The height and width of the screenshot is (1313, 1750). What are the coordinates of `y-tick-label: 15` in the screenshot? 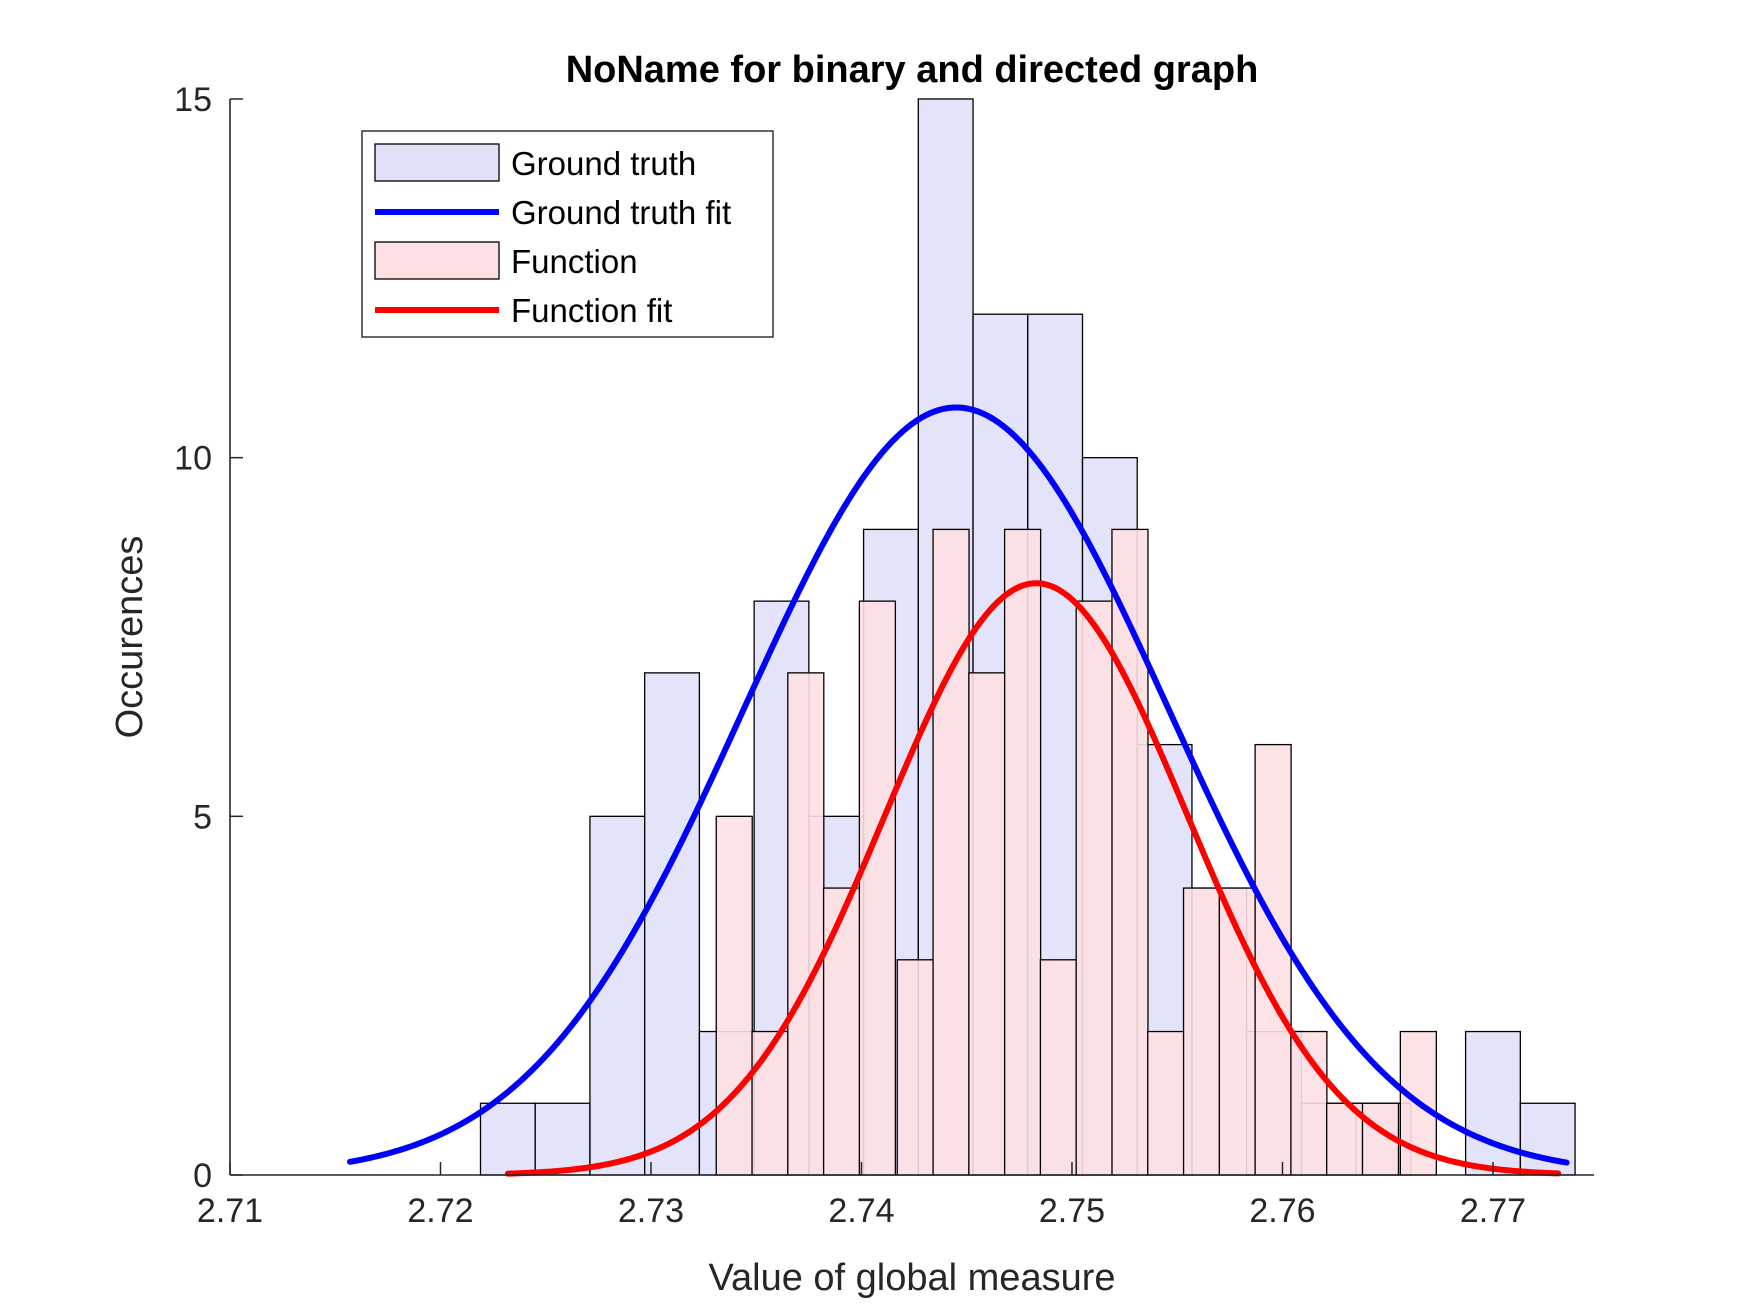 It's located at (193, 100).